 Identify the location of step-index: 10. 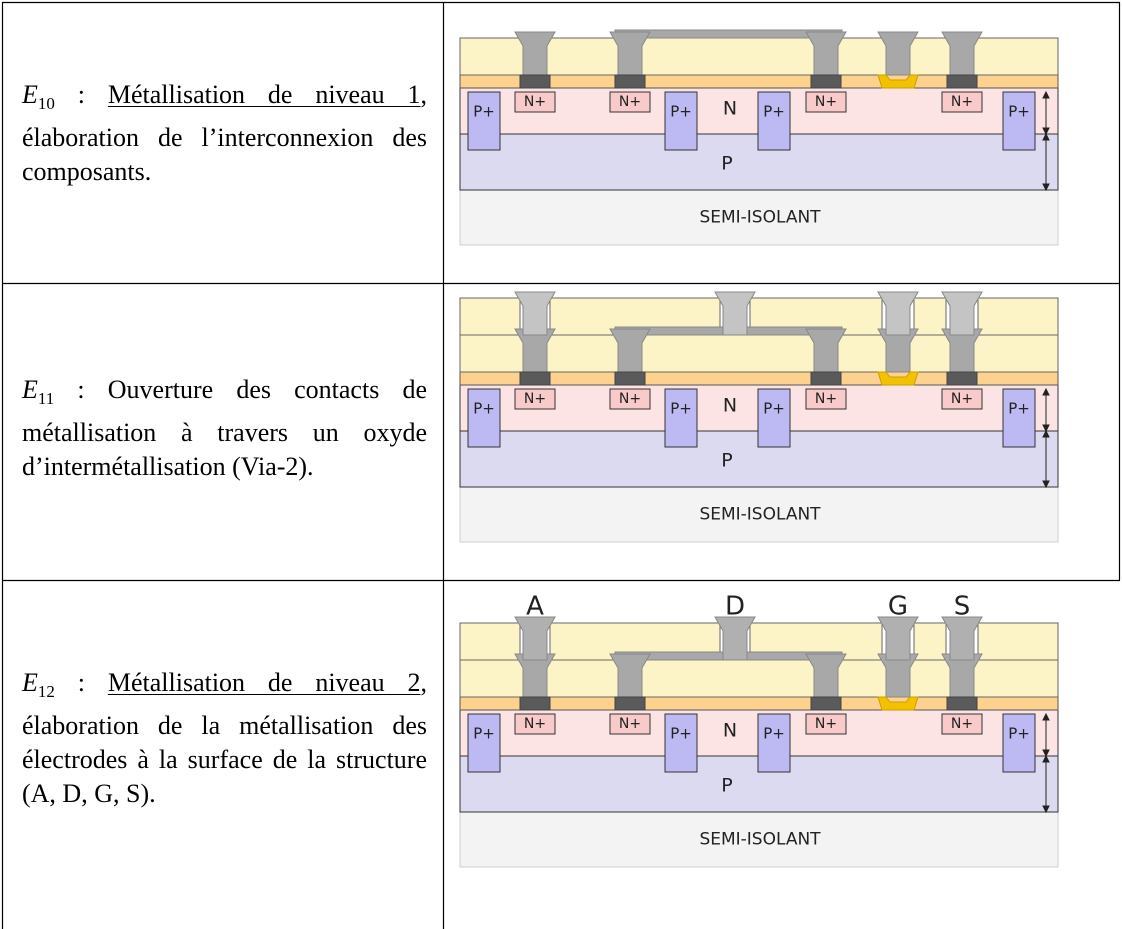
(46, 103).